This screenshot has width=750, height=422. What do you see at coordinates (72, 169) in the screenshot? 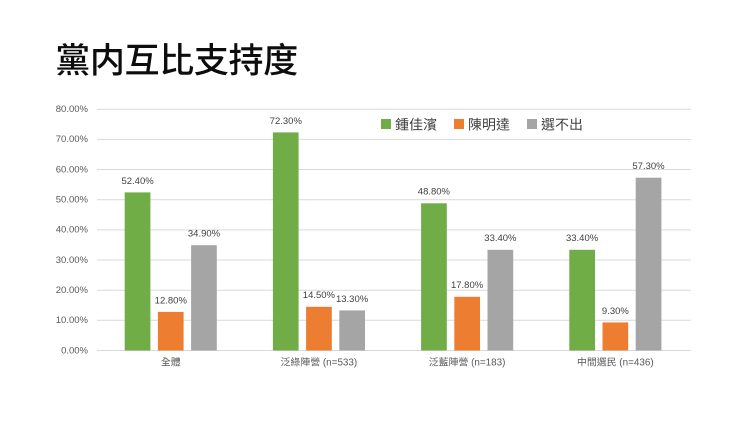
I see `svg-text: 60.00%` at bounding box center [72, 169].